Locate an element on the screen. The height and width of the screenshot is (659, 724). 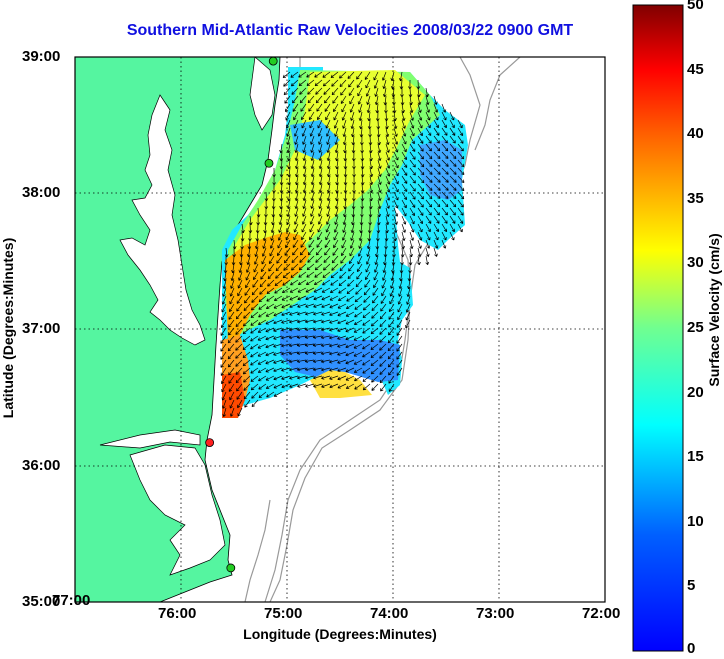
colorbar-tick-1: 45 is located at coordinates (695, 69).